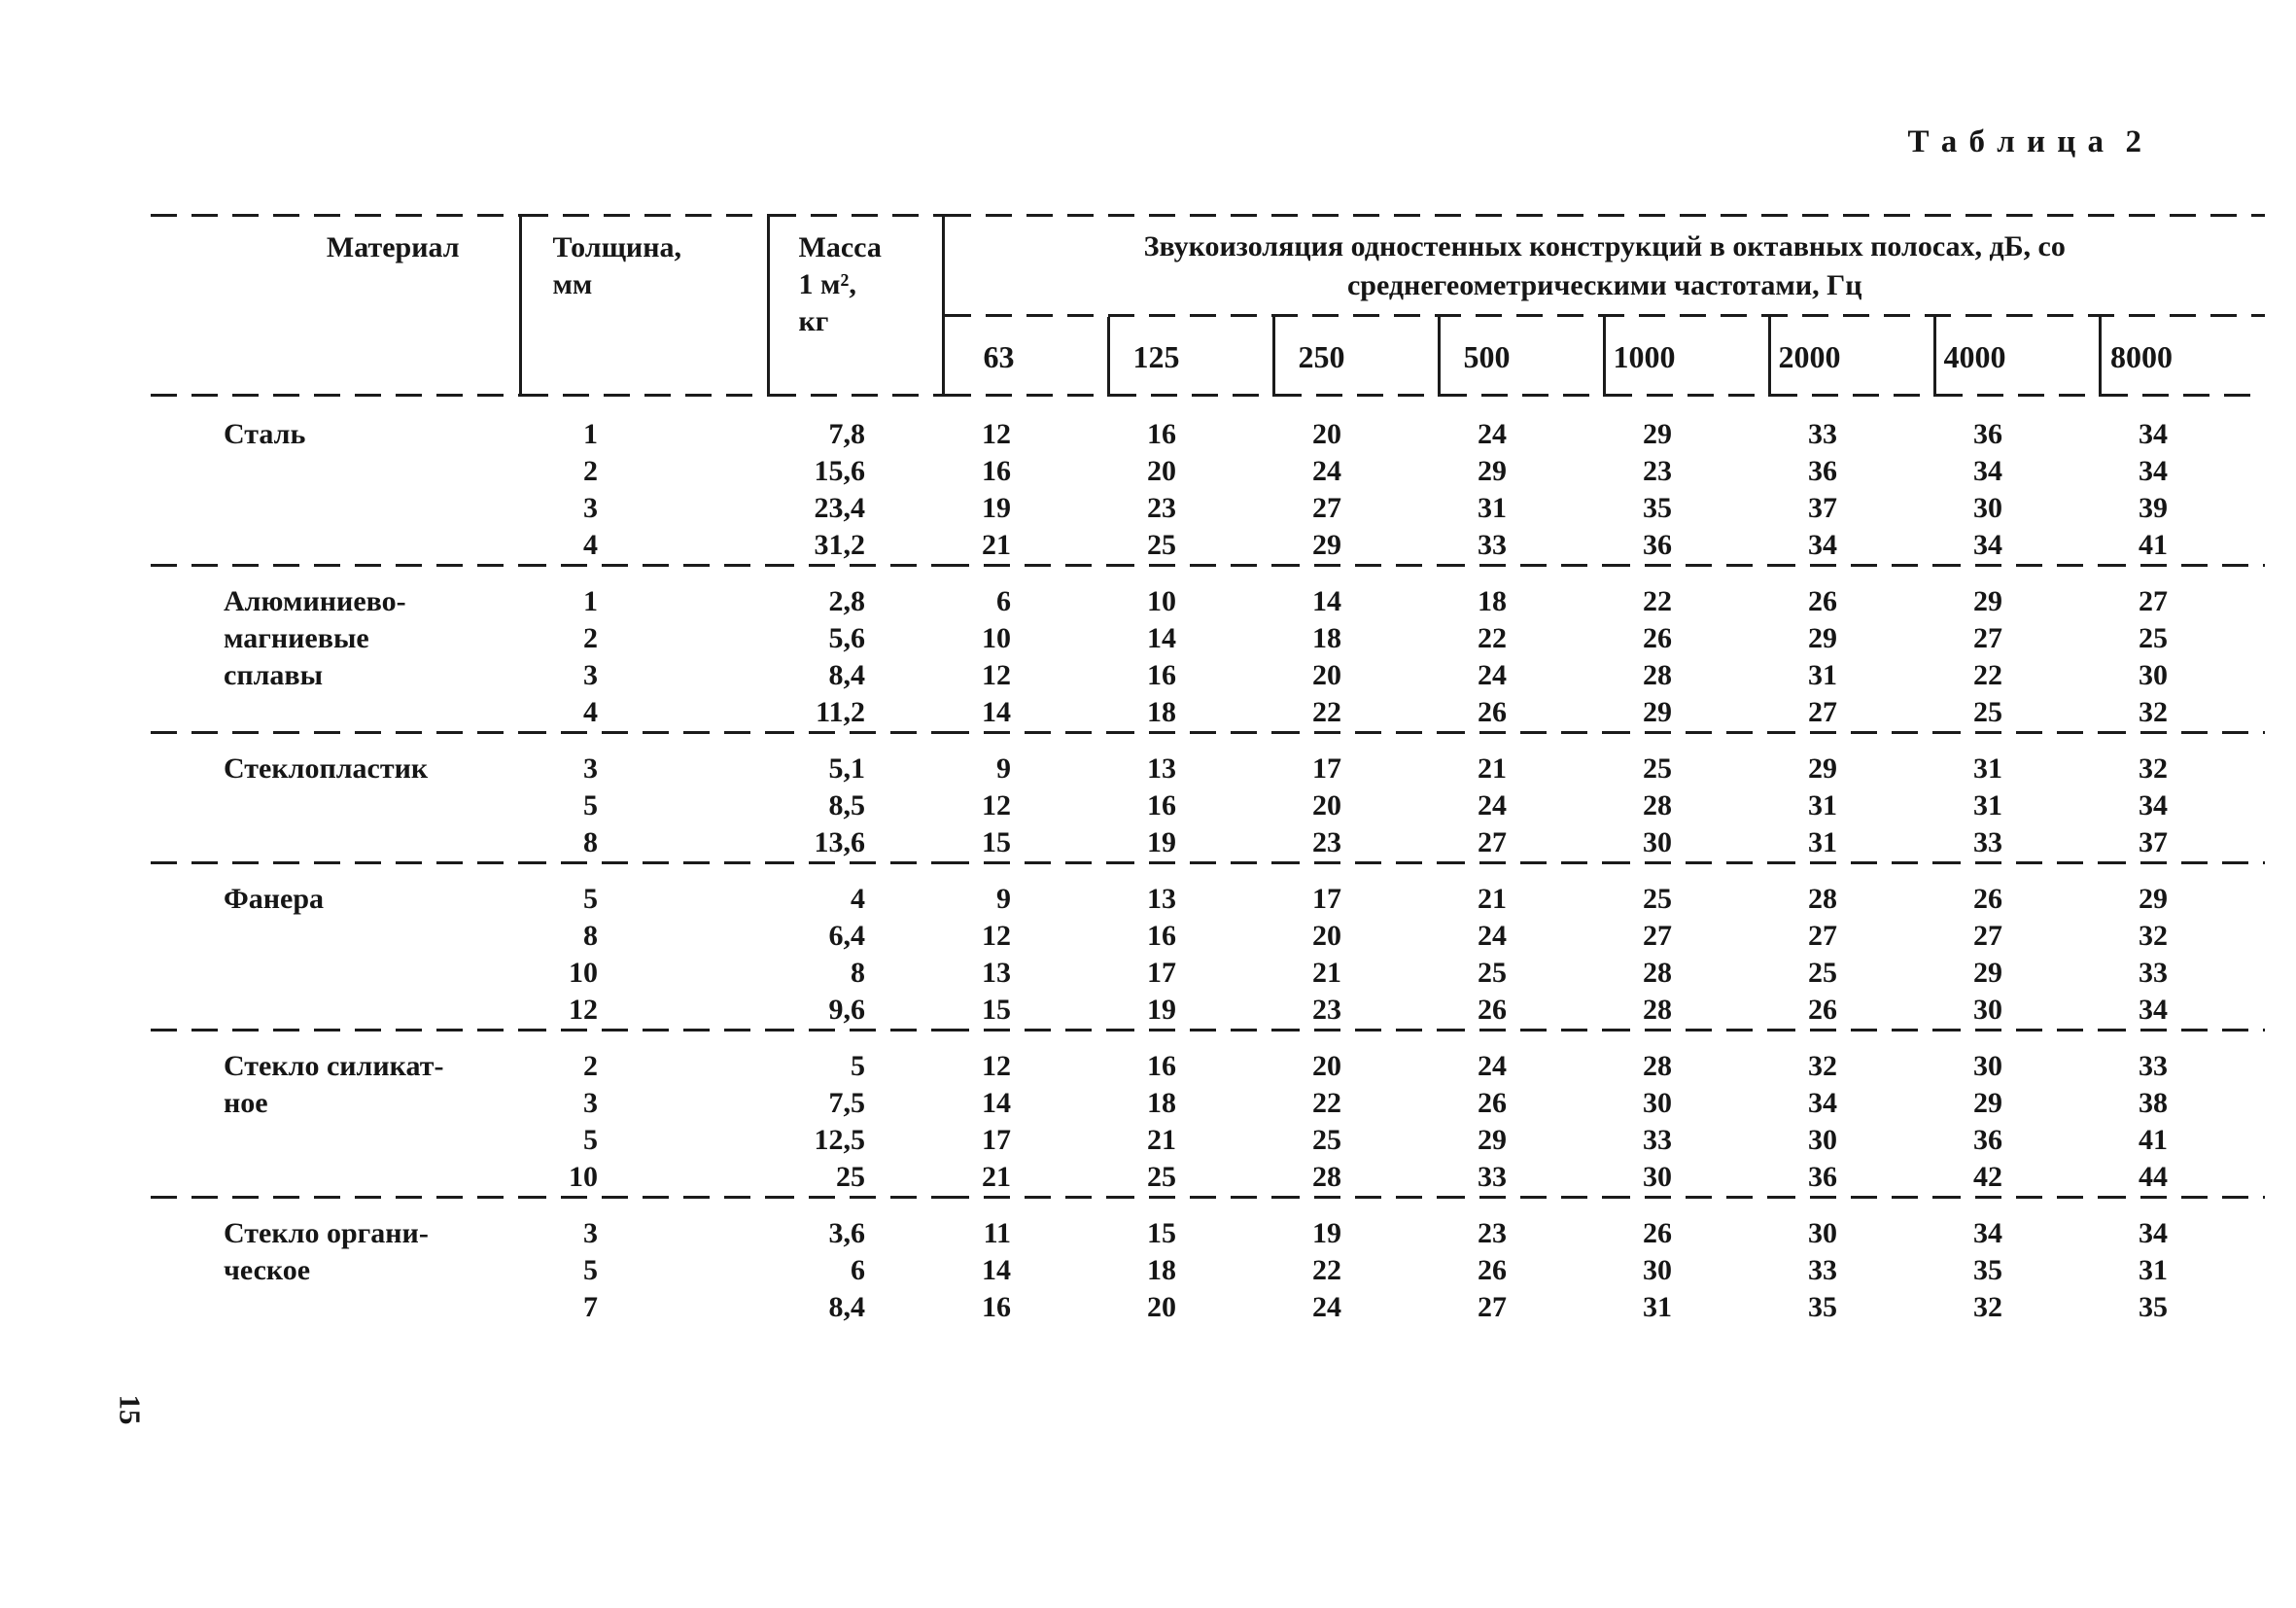  What do you see at coordinates (2153, 1177) in the screenshot?
I see `value-cell: 44` at bounding box center [2153, 1177].